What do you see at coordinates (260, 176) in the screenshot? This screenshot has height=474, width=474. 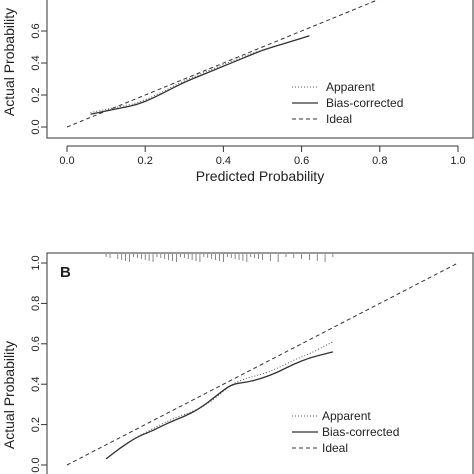 I see `panel-a-x-axis-title: Predicted Probability` at bounding box center [260, 176].